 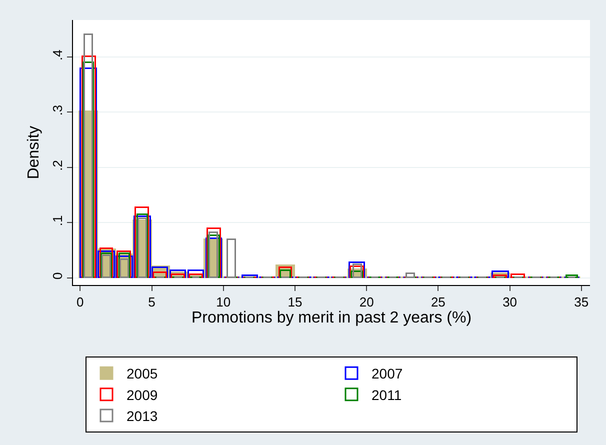 I want to click on y-tick-label: .3, so click(x=57, y=110).